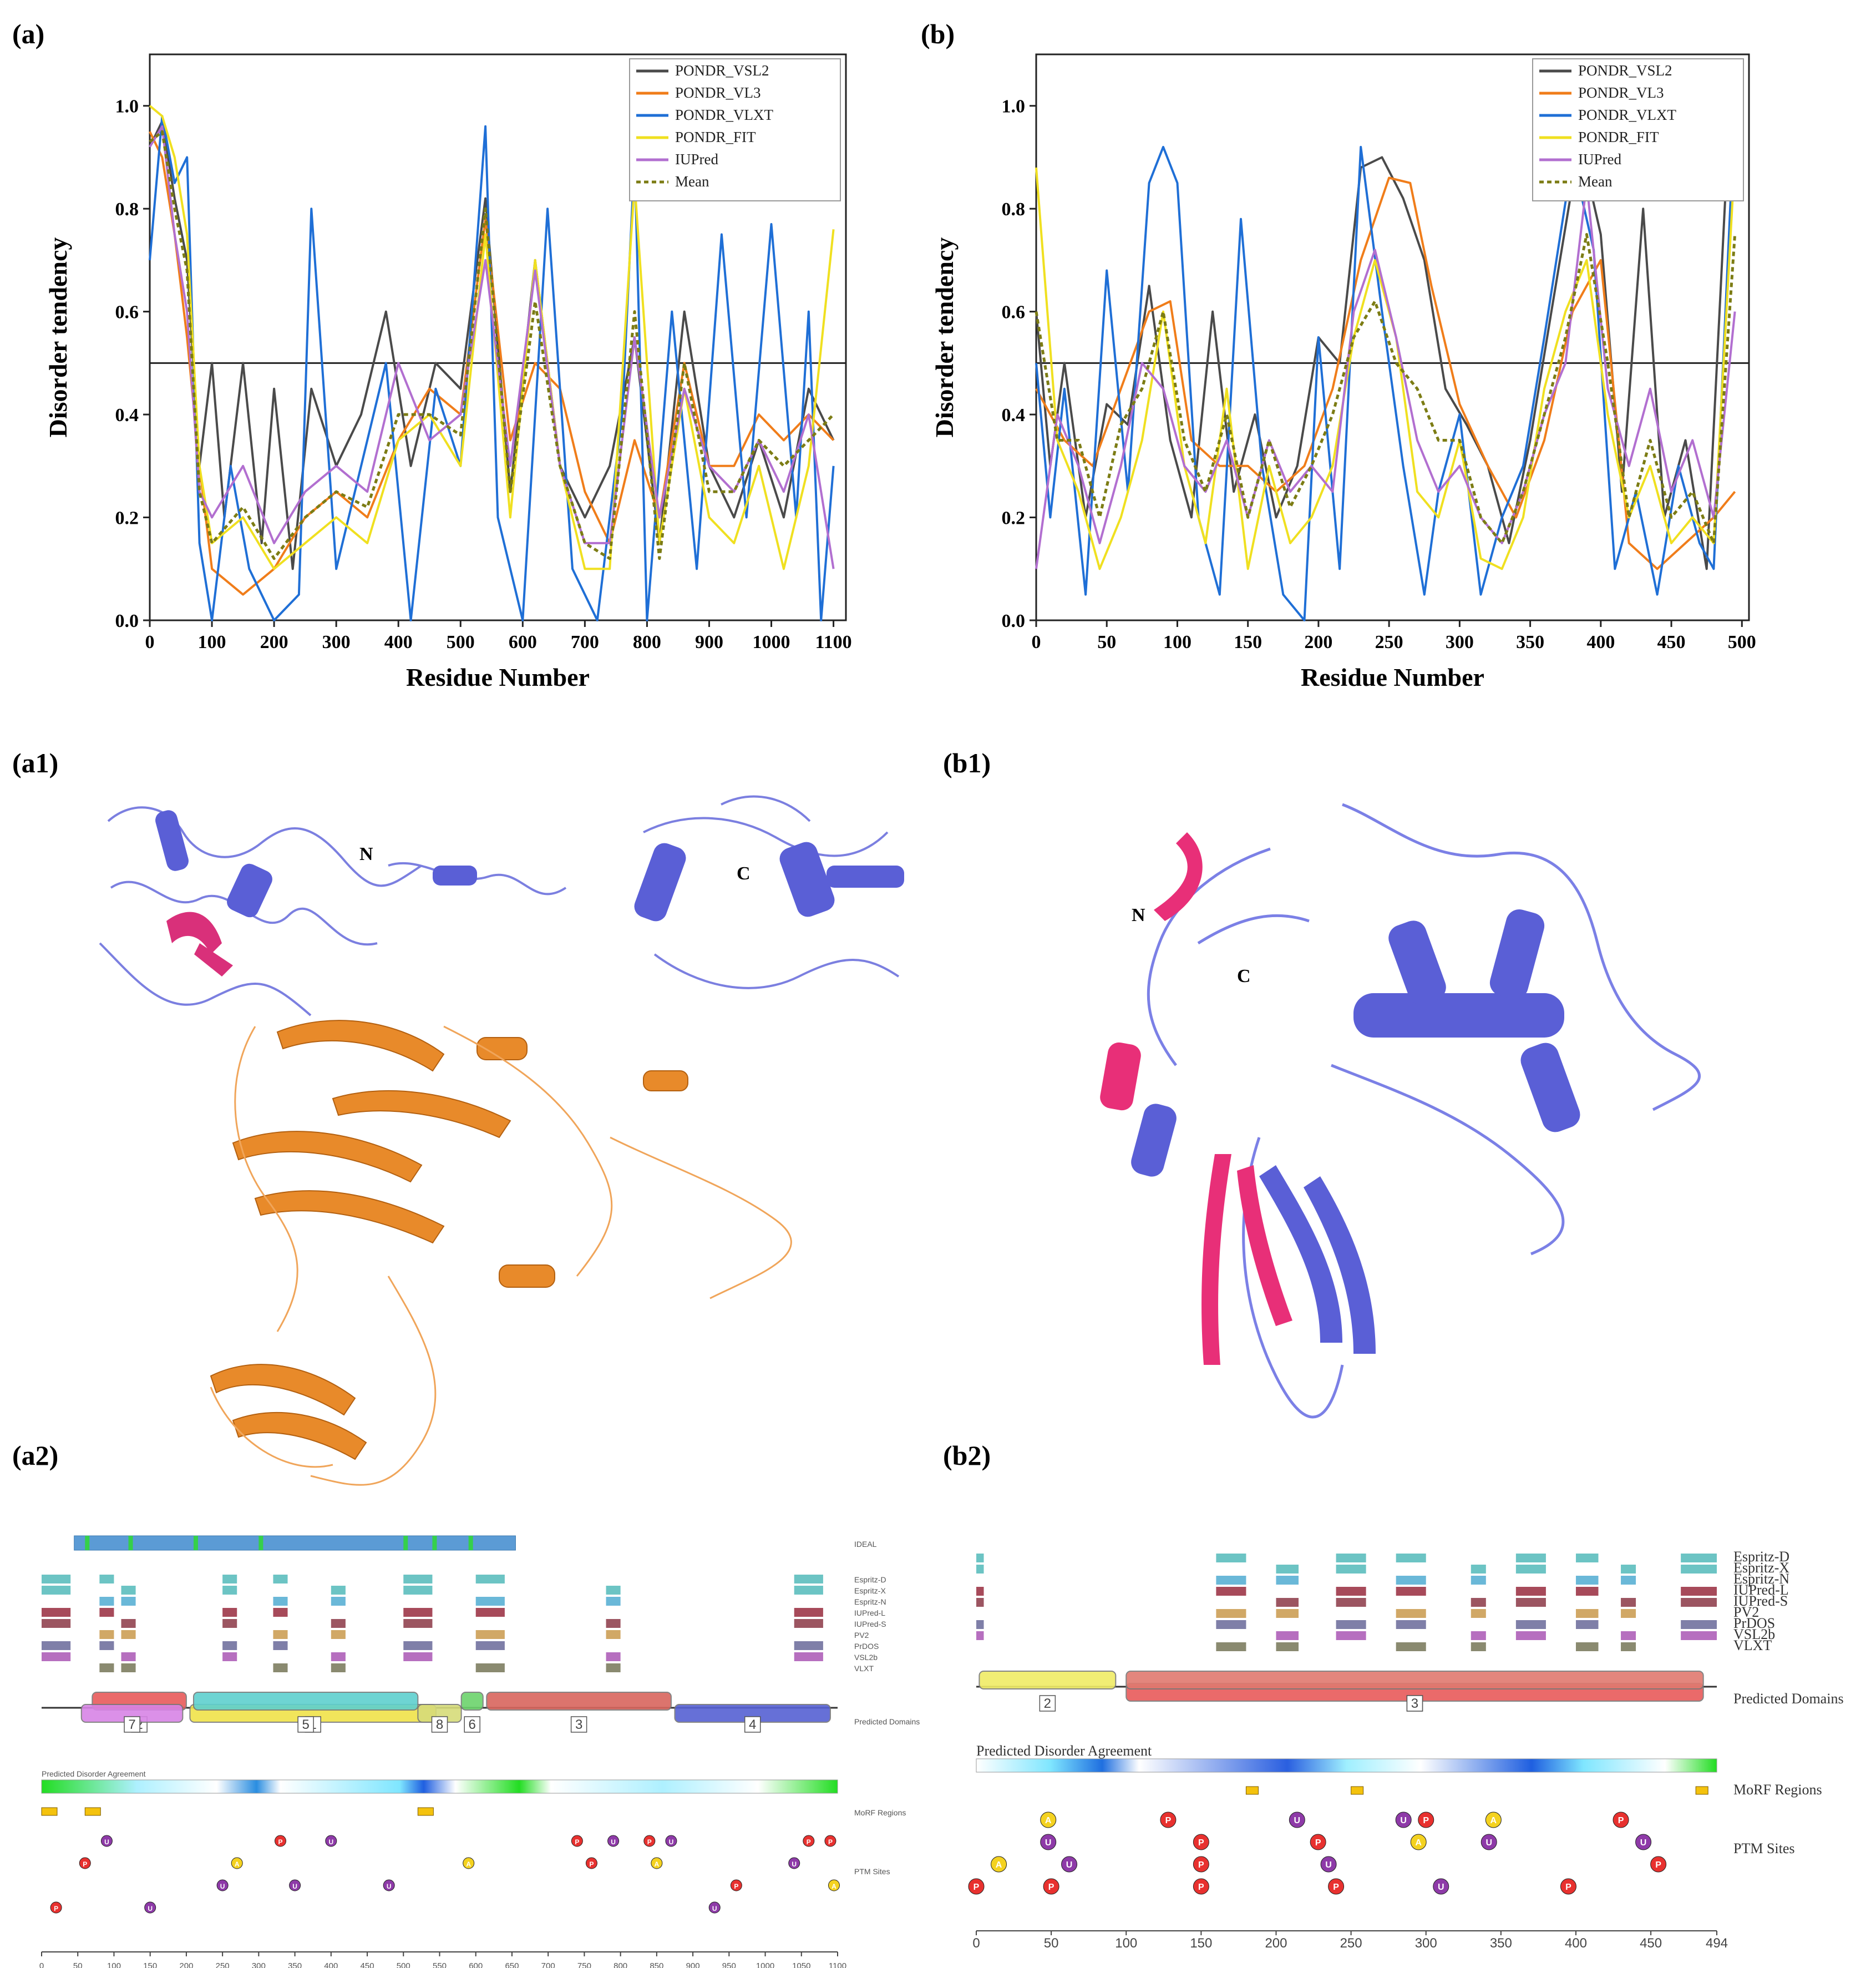  Describe the element at coordinates (35, 762) in the screenshot. I see `panel-label-a1: (a1)` at that location.